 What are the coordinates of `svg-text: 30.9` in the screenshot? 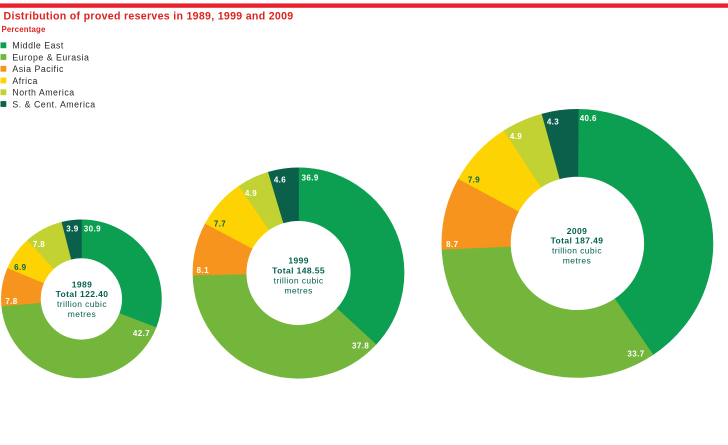 It's located at (92, 229).